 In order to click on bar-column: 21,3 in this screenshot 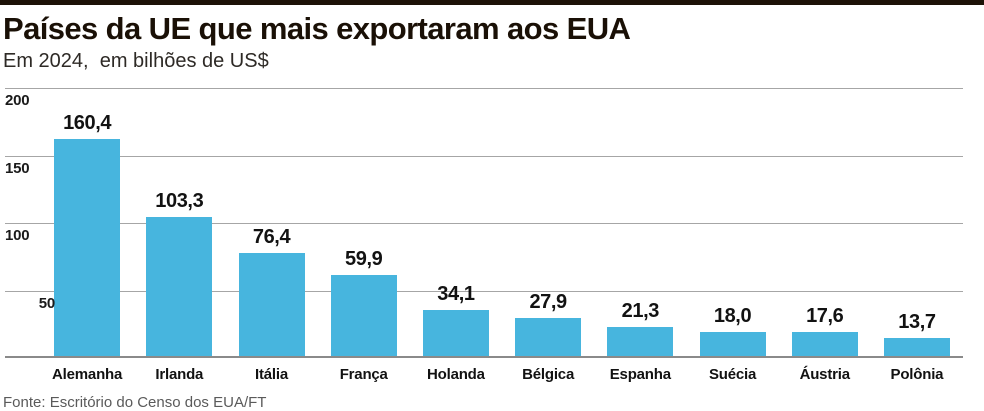, I will do `click(640, 222)`.